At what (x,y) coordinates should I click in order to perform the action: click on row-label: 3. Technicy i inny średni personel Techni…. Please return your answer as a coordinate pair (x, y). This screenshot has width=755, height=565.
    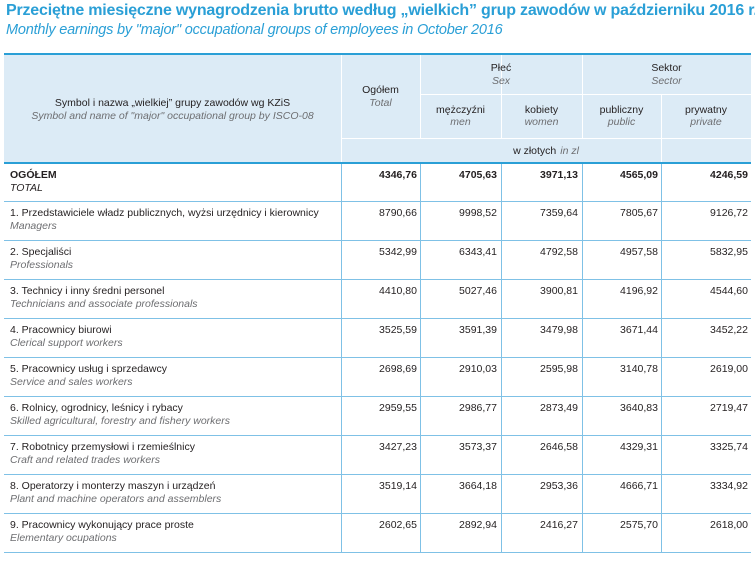
    Looking at the image, I should click on (175, 298).